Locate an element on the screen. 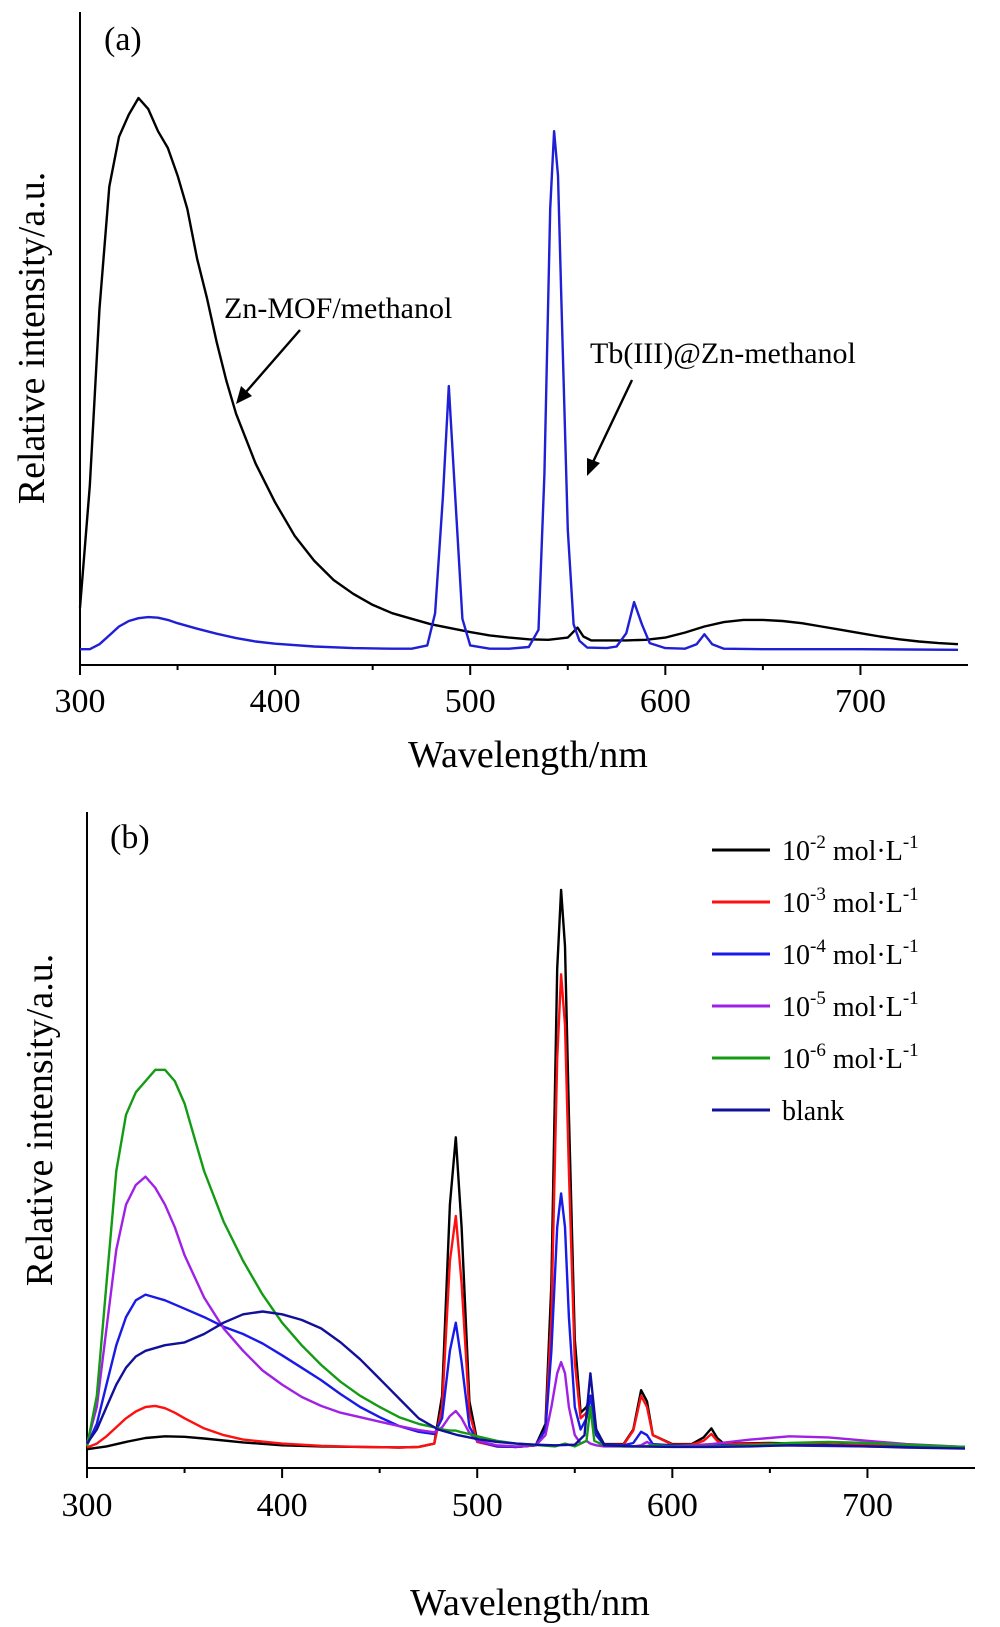 The height and width of the screenshot is (1627, 1000). legend-entry-5: 10-6 mol·L-1 is located at coordinates (850, 1057).